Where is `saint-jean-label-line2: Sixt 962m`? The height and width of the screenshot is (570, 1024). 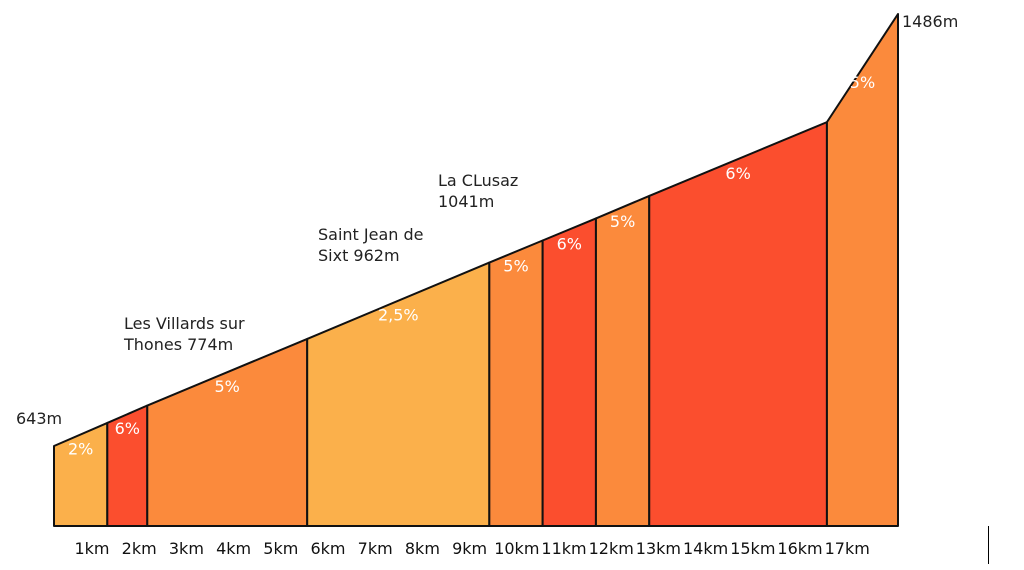
saint-jean-label-line2: Sixt 962m is located at coordinates (359, 255).